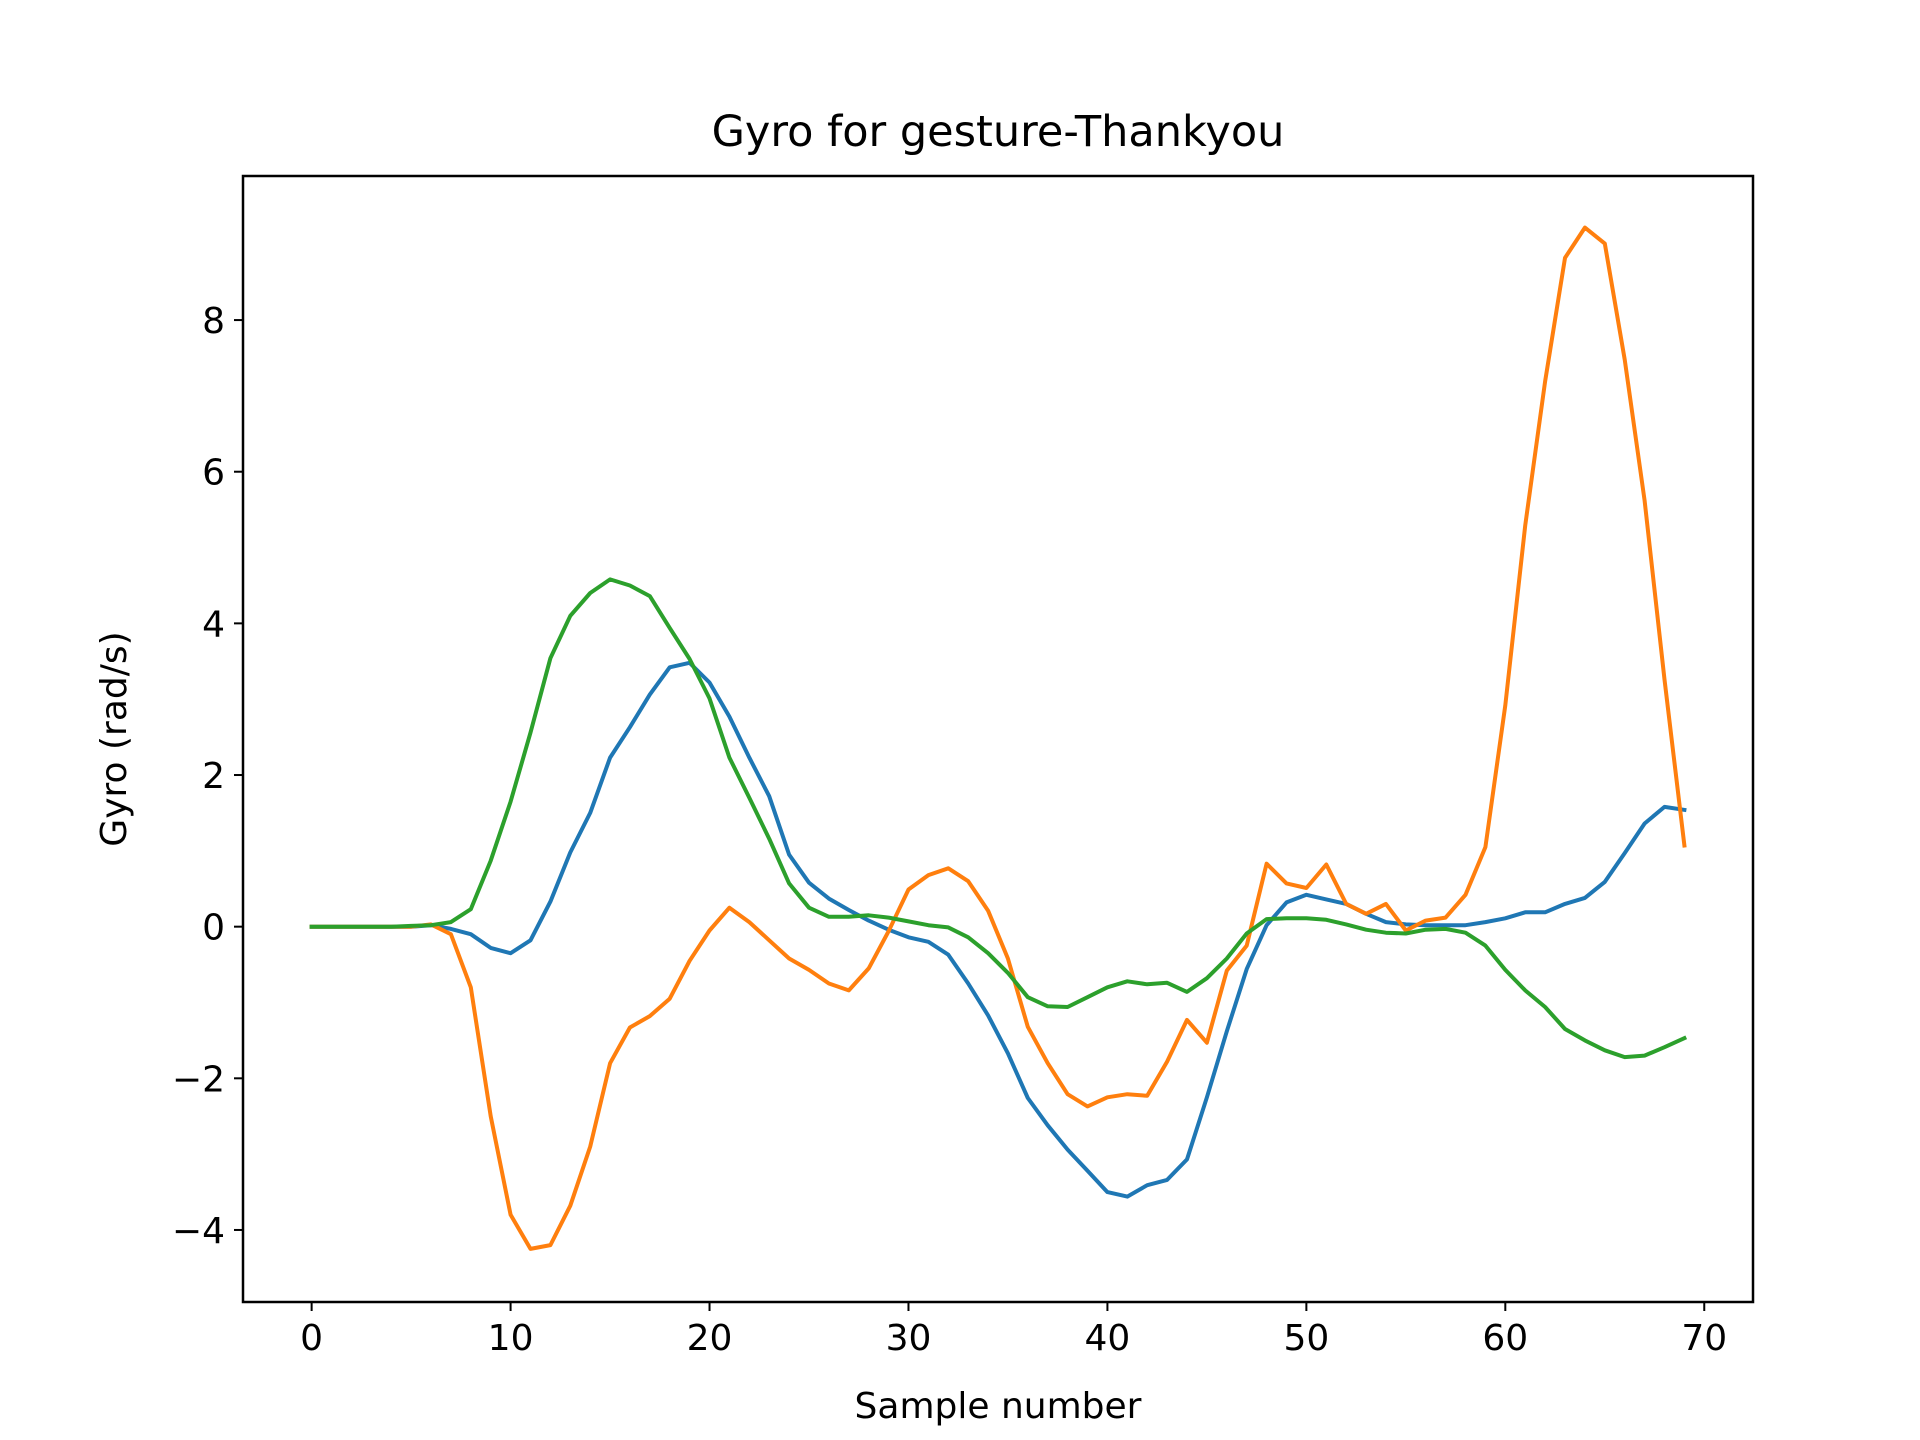 Image resolution: width=1920 pixels, height=1440 pixels. I want to click on y-tick-label: 8, so click(213, 321).